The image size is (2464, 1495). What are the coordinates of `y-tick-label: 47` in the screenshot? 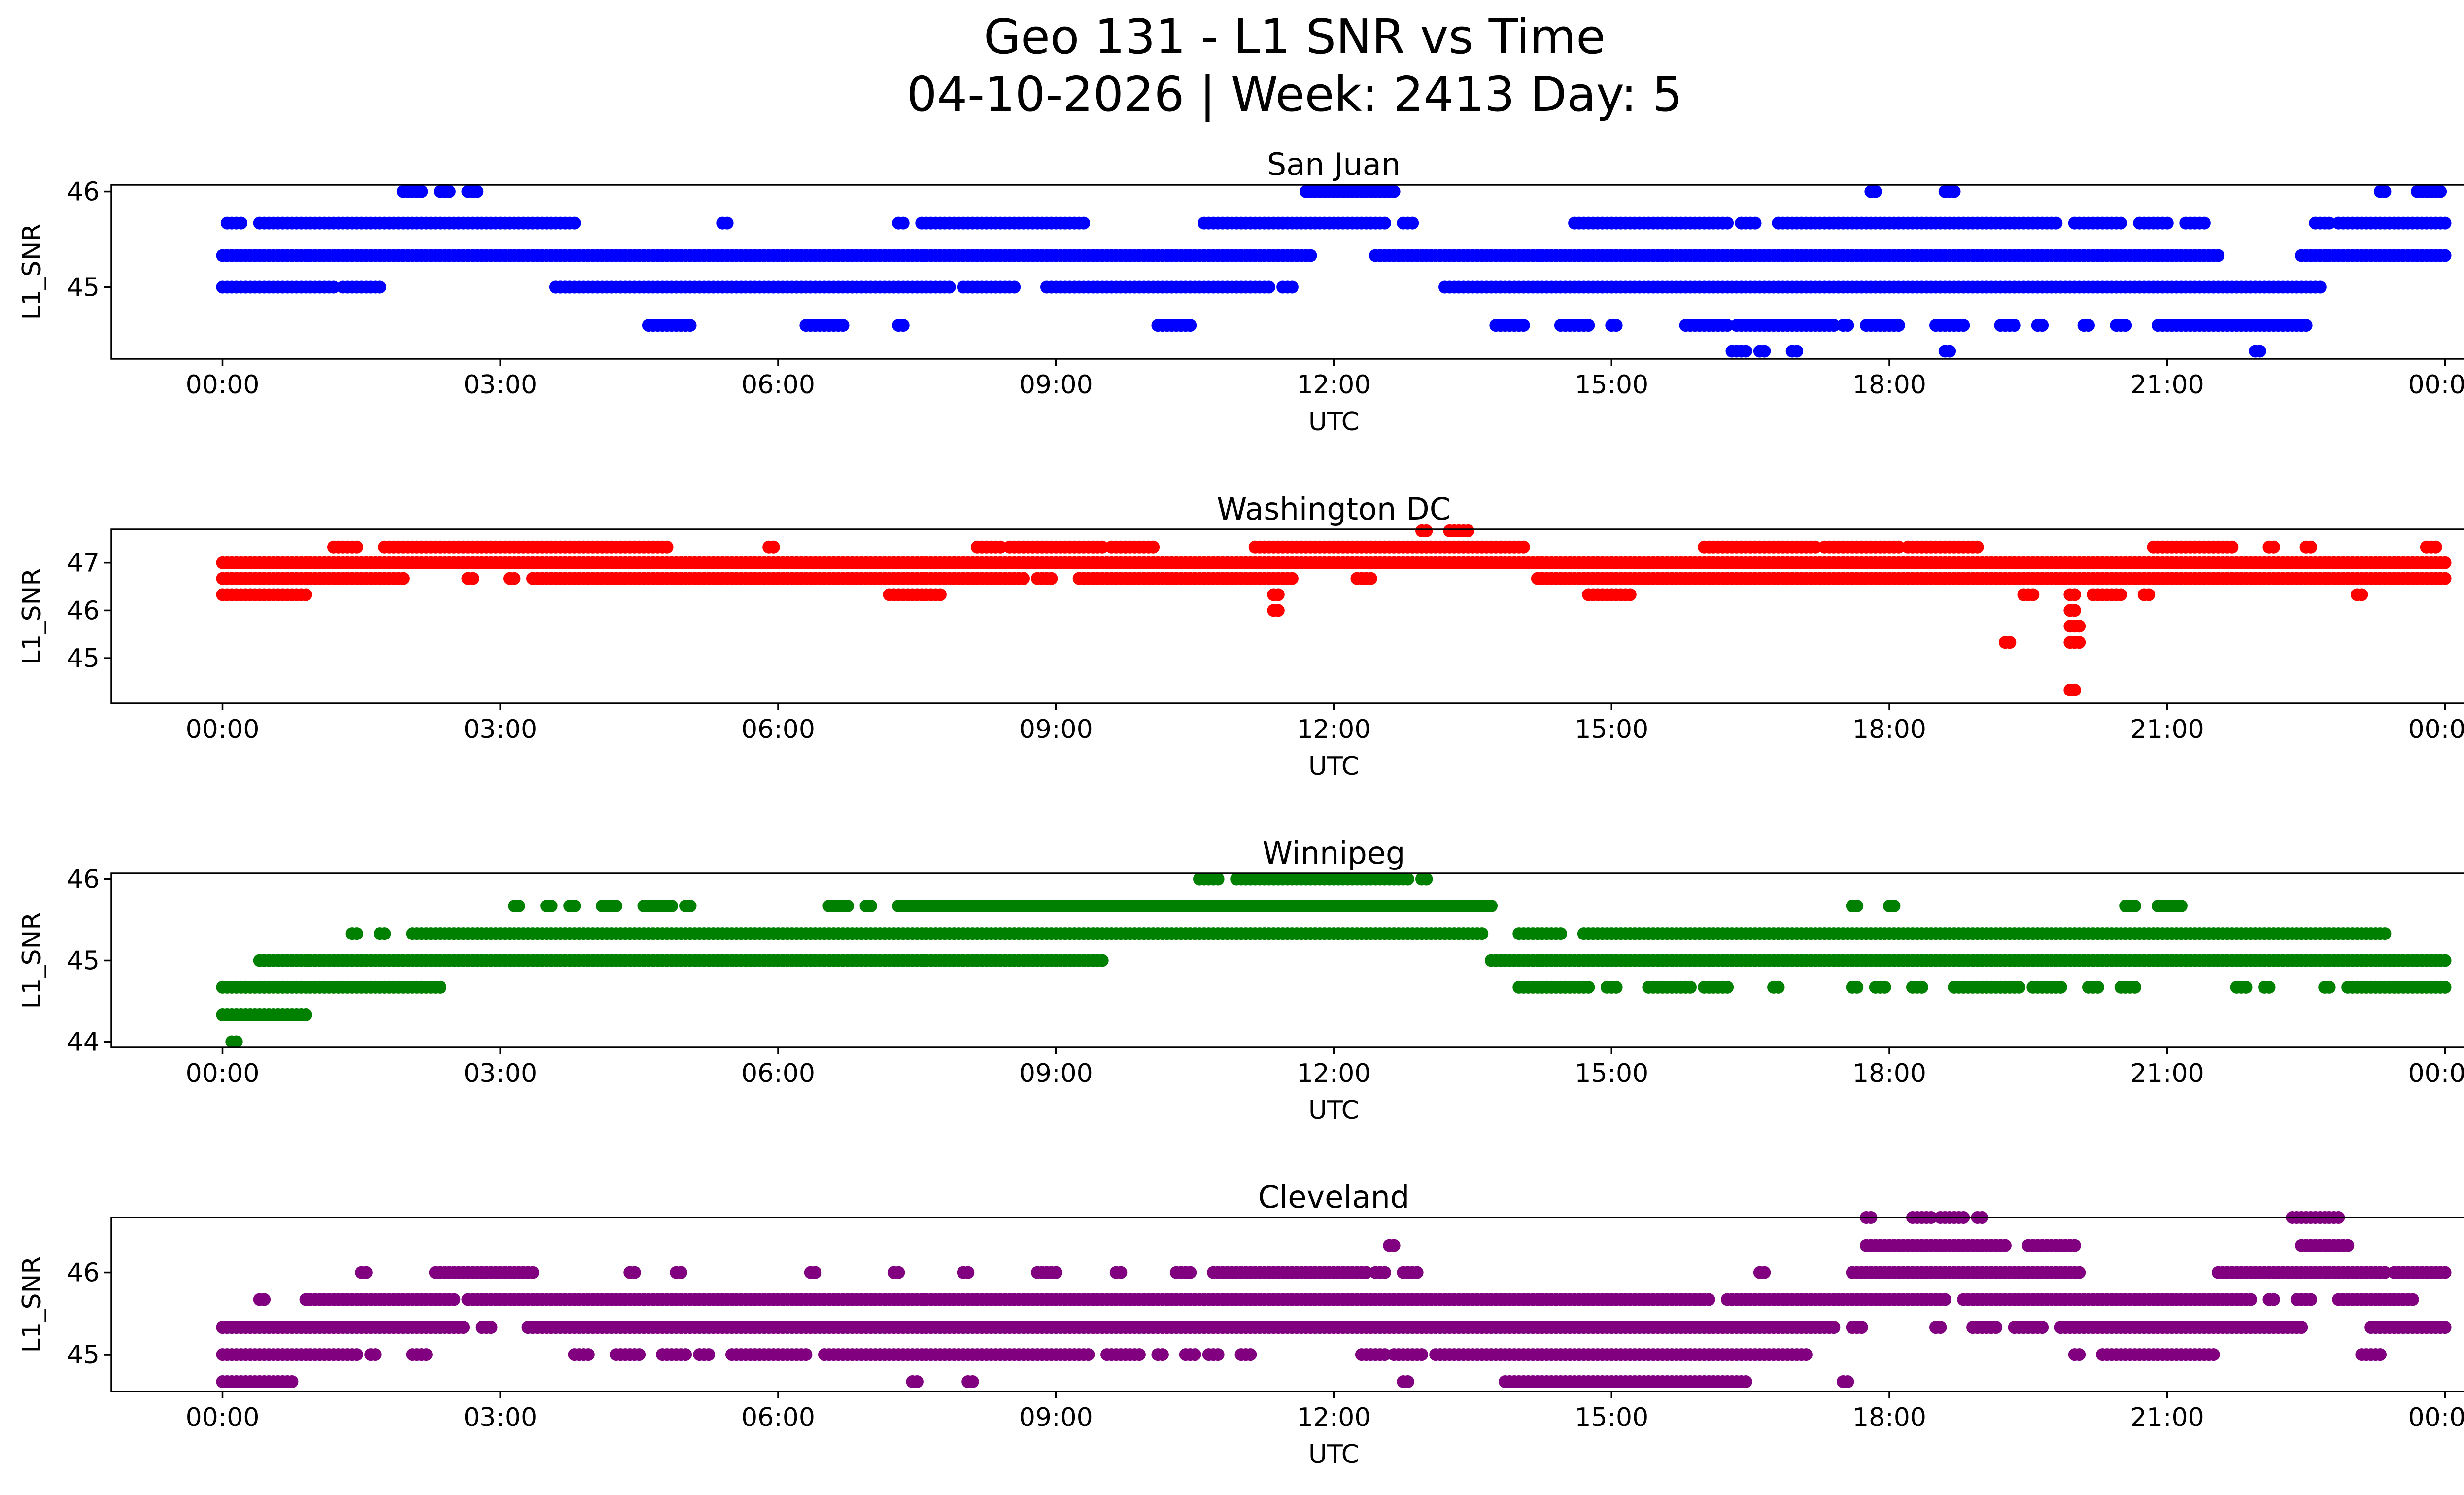 It's located at (83, 563).